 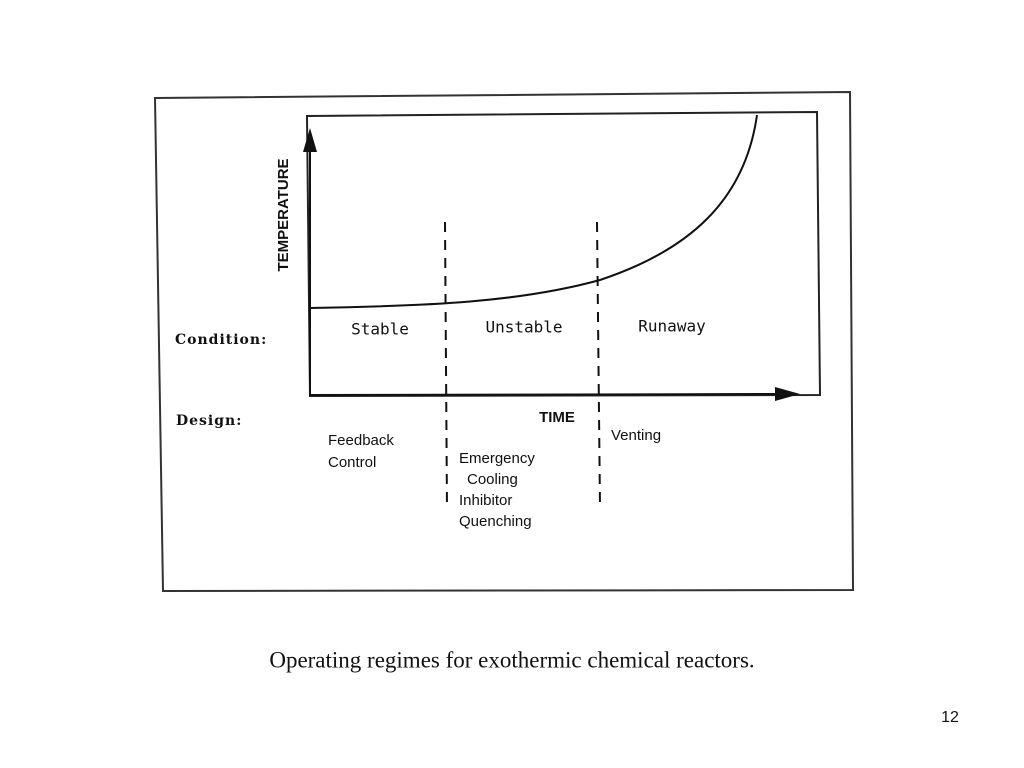 I want to click on design-item: Venting, so click(x=636, y=435).